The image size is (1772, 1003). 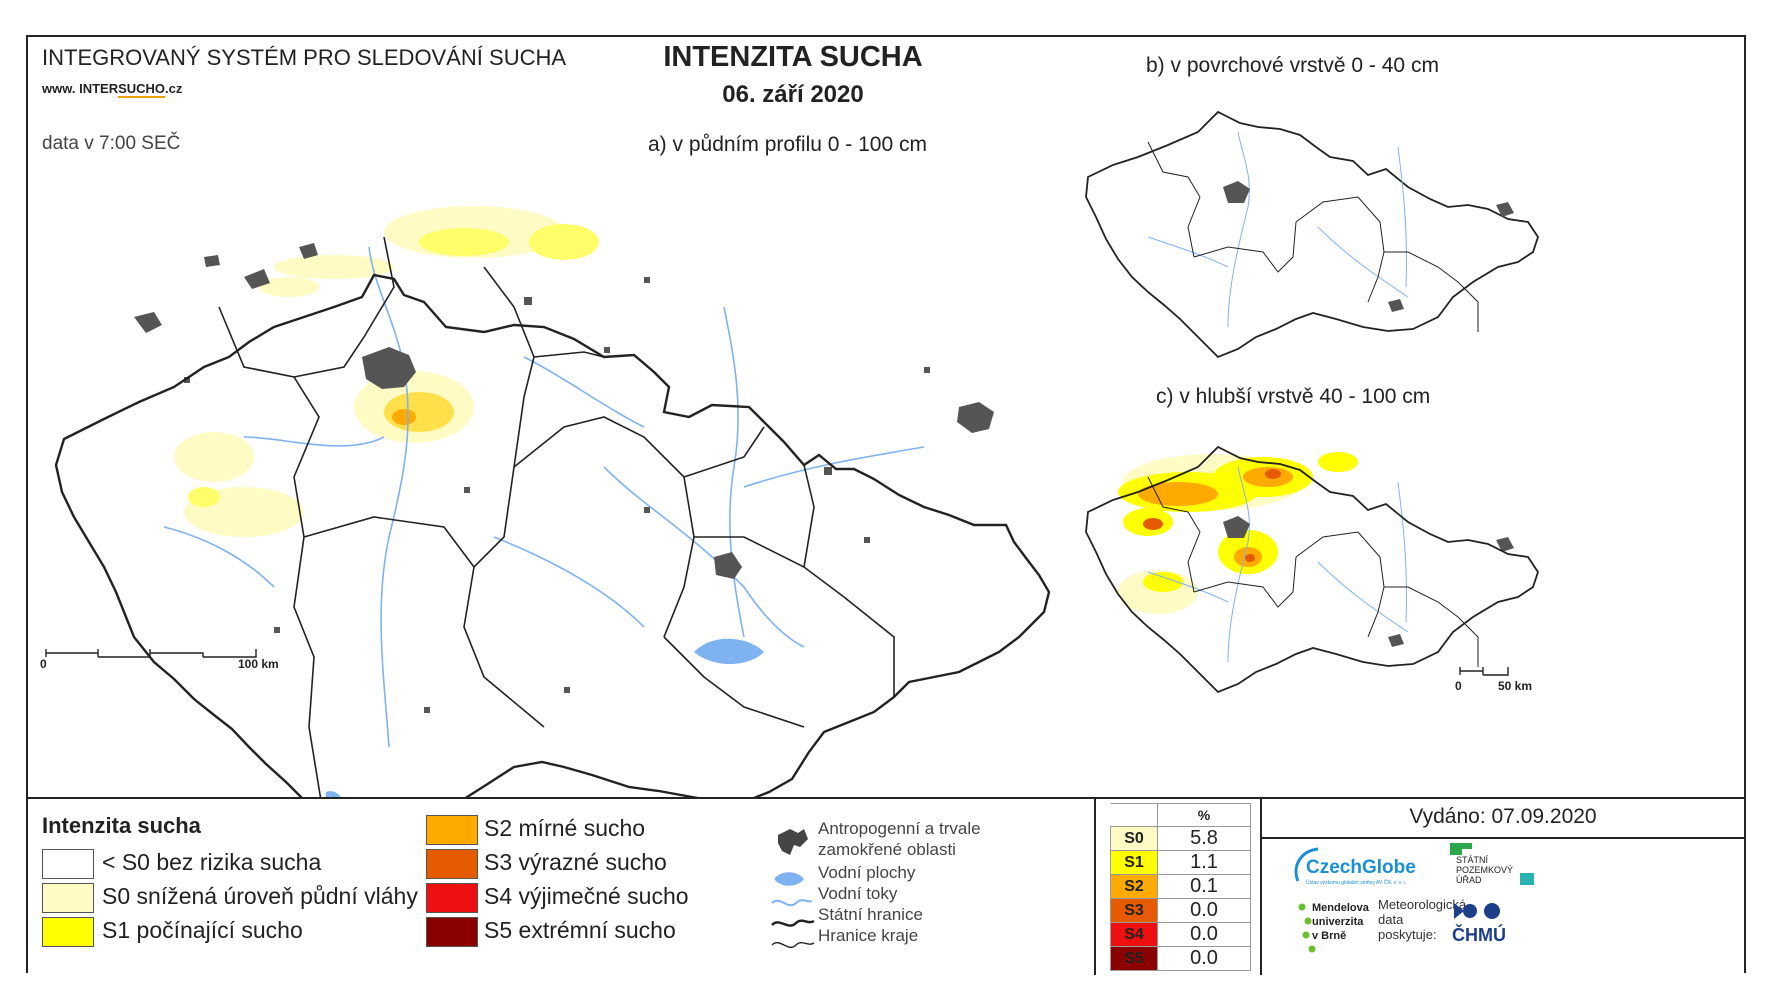 I want to click on map-b, so click(x=1312, y=234).